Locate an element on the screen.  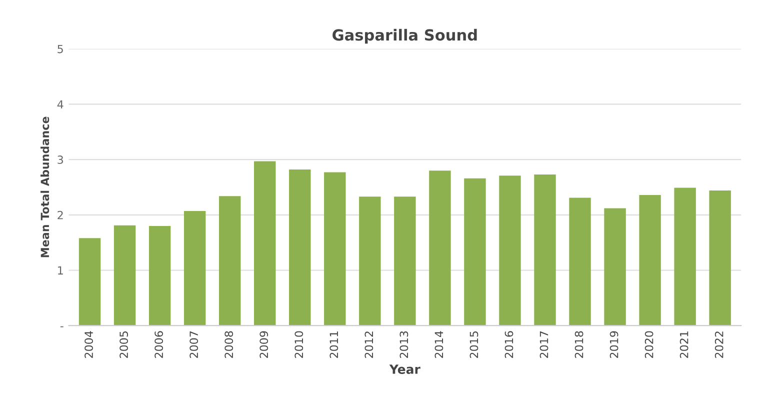
y-tick-label: 2 is located at coordinates (60, 215).